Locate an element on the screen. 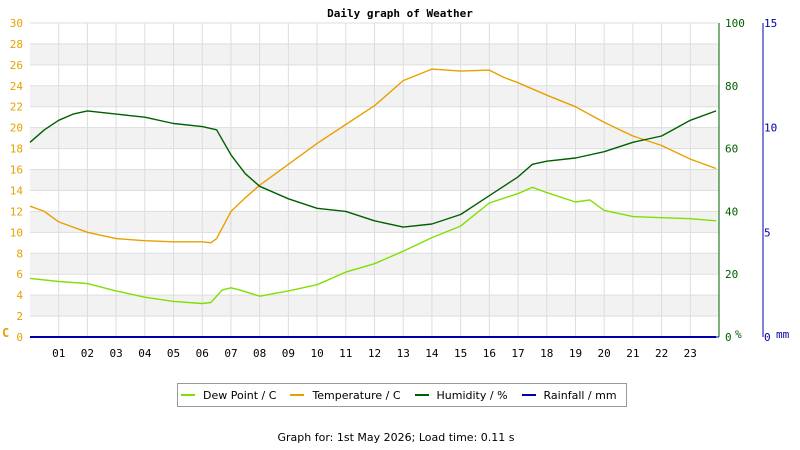 This screenshot has height=450, width=800. legend-item-humidity: Humidity / % is located at coordinates (461, 395).